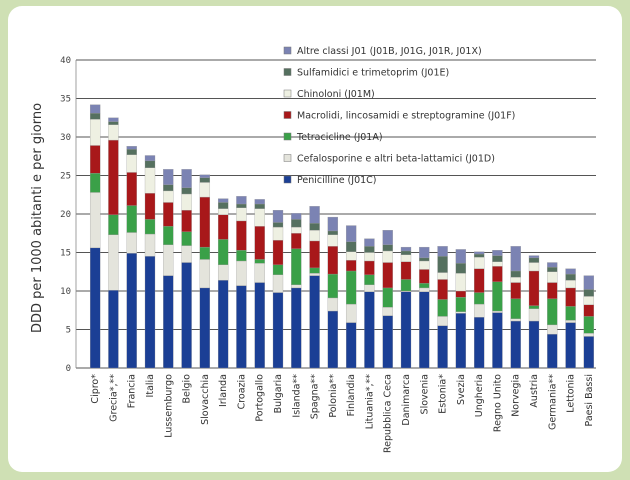  Describe the element at coordinates (150, 385) in the screenshot. I see `category-label: Italia` at that location.